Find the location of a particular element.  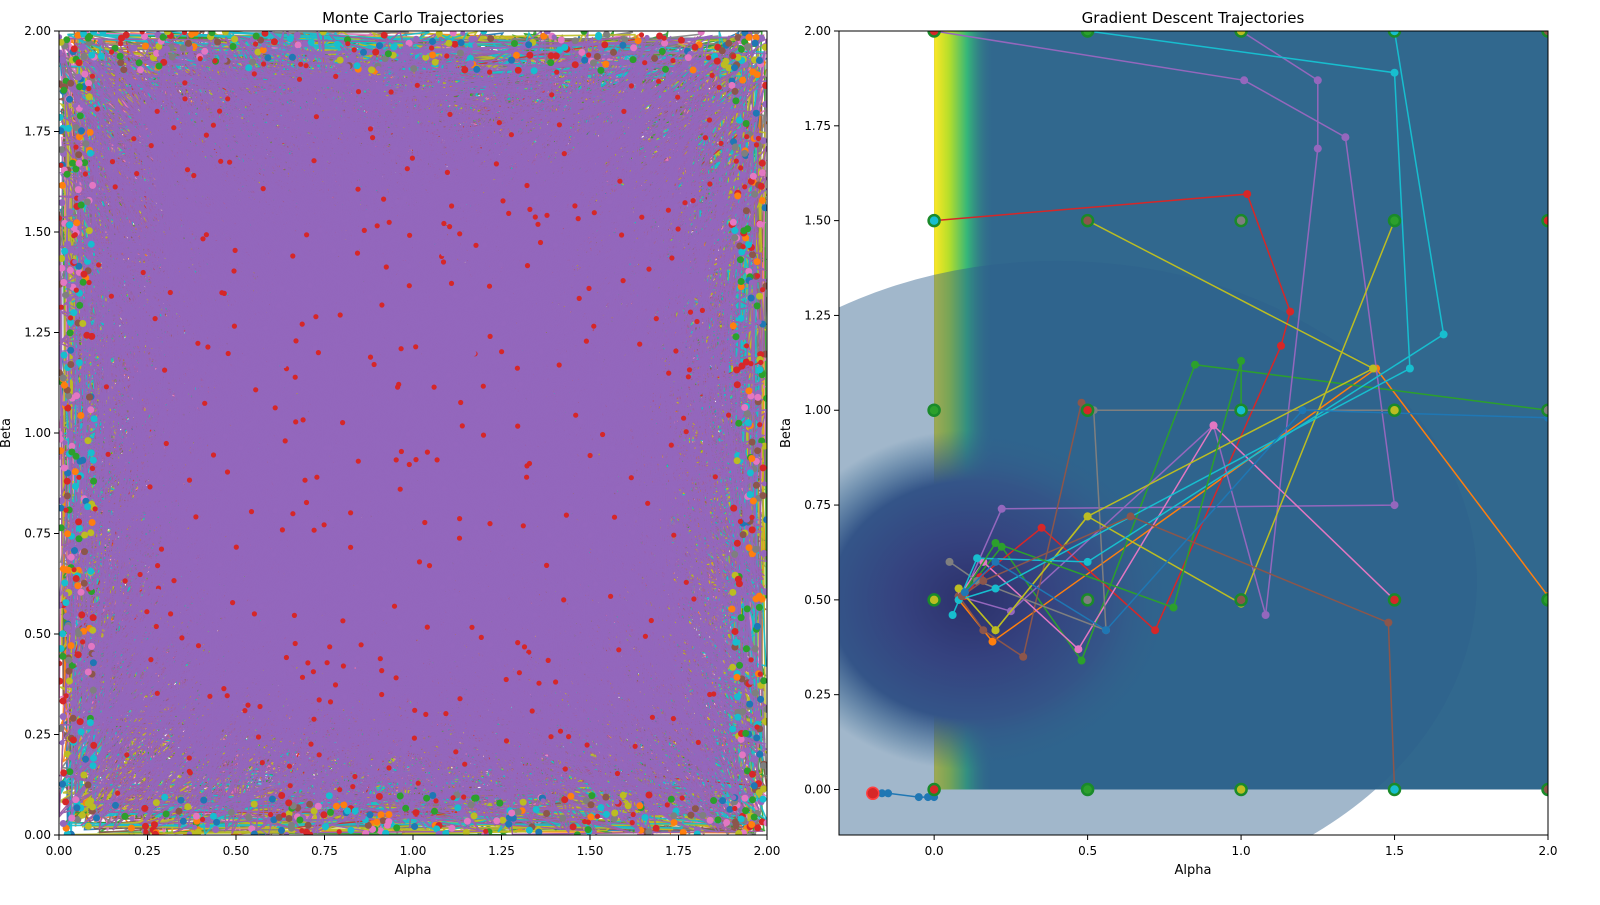

y-tick-label: 1.50 is located at coordinates (37, 232).